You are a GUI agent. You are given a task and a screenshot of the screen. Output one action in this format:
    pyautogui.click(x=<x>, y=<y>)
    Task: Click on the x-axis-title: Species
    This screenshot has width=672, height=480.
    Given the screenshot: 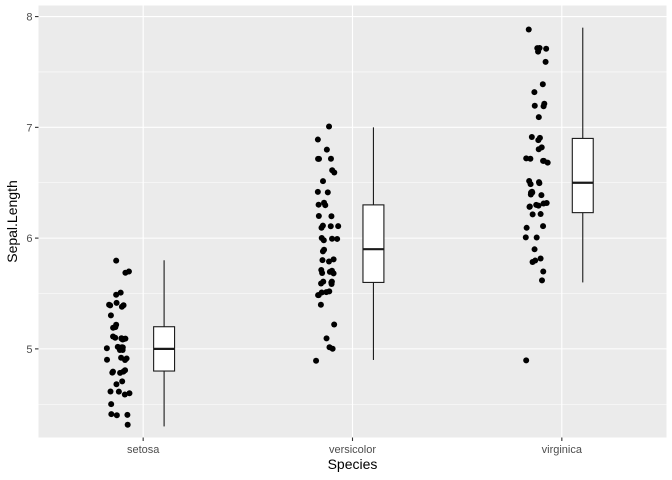 What is the action you would take?
    pyautogui.click(x=353, y=464)
    